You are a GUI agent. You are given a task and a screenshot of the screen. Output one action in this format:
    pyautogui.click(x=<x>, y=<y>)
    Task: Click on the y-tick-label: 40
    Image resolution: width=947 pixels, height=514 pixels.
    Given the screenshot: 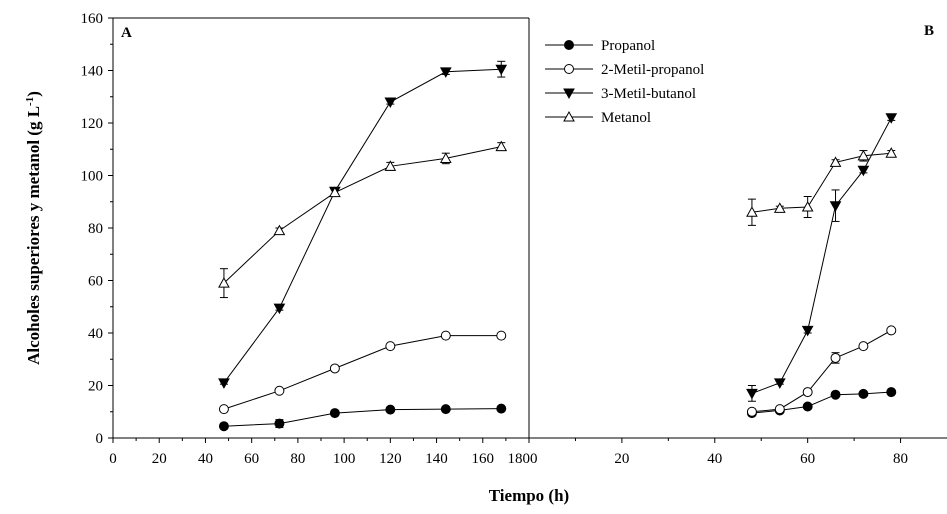 What is the action you would take?
    pyautogui.click(x=95, y=334)
    